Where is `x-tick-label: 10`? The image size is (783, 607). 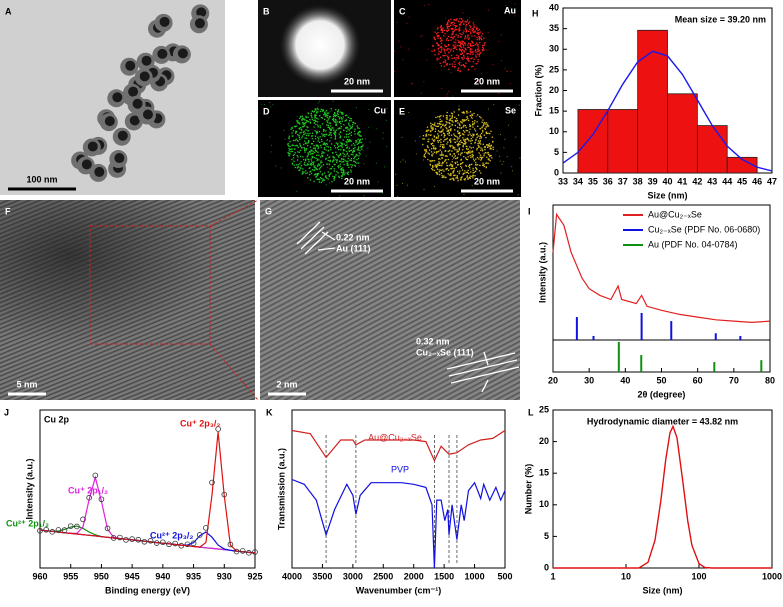 x-tick-label: 10 is located at coordinates (626, 576).